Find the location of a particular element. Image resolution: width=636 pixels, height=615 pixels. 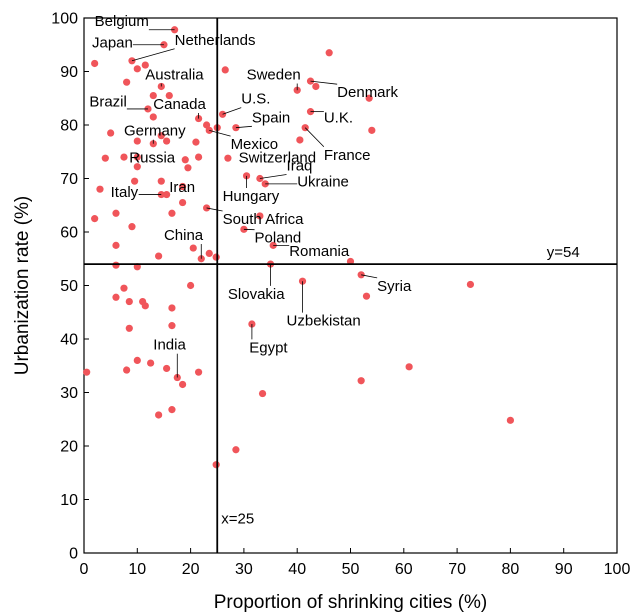

reference-line-label: y=54 is located at coordinates (563, 252).